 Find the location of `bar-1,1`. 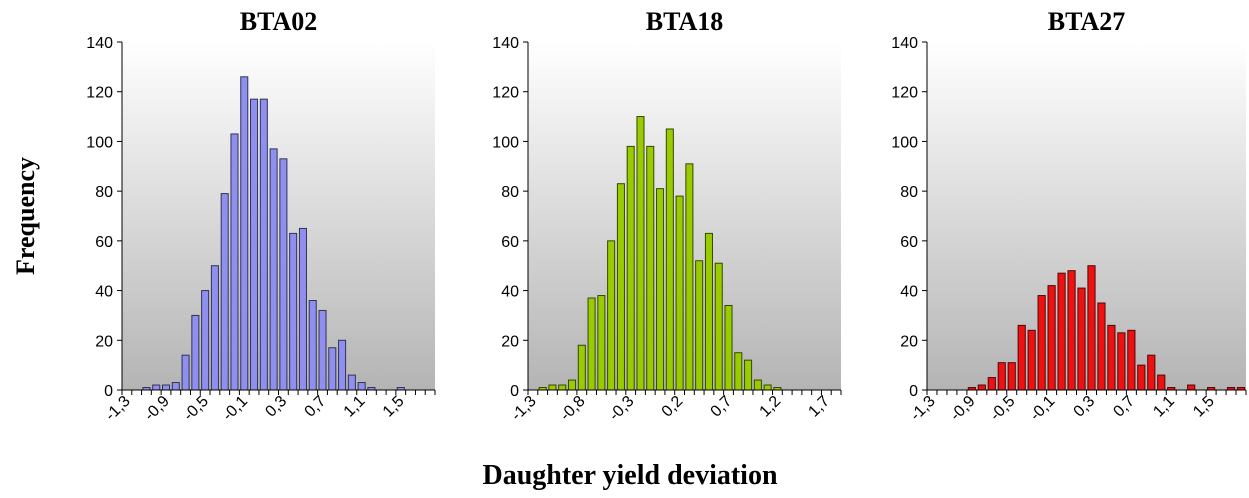

bar-1,1 is located at coordinates (767, 387).